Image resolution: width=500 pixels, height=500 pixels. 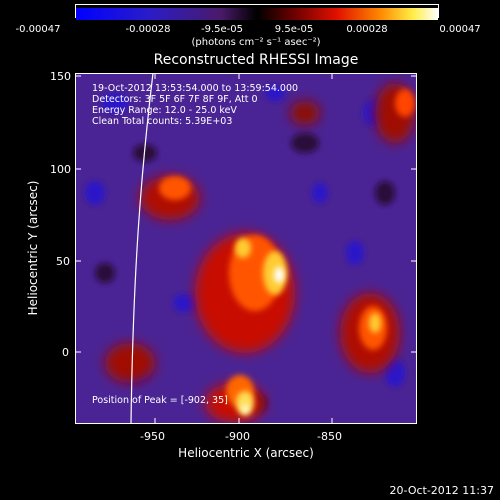 I want to click on colorbar-gradient, so click(x=257, y=14).